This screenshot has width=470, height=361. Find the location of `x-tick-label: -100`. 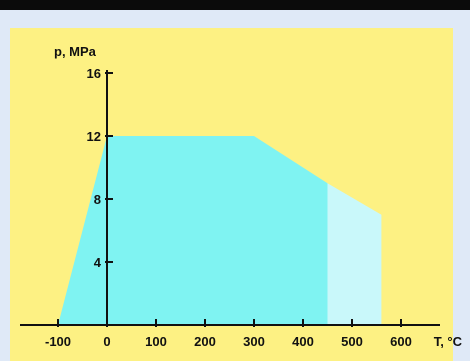

x-tick-label: -100 is located at coordinates (58, 341).